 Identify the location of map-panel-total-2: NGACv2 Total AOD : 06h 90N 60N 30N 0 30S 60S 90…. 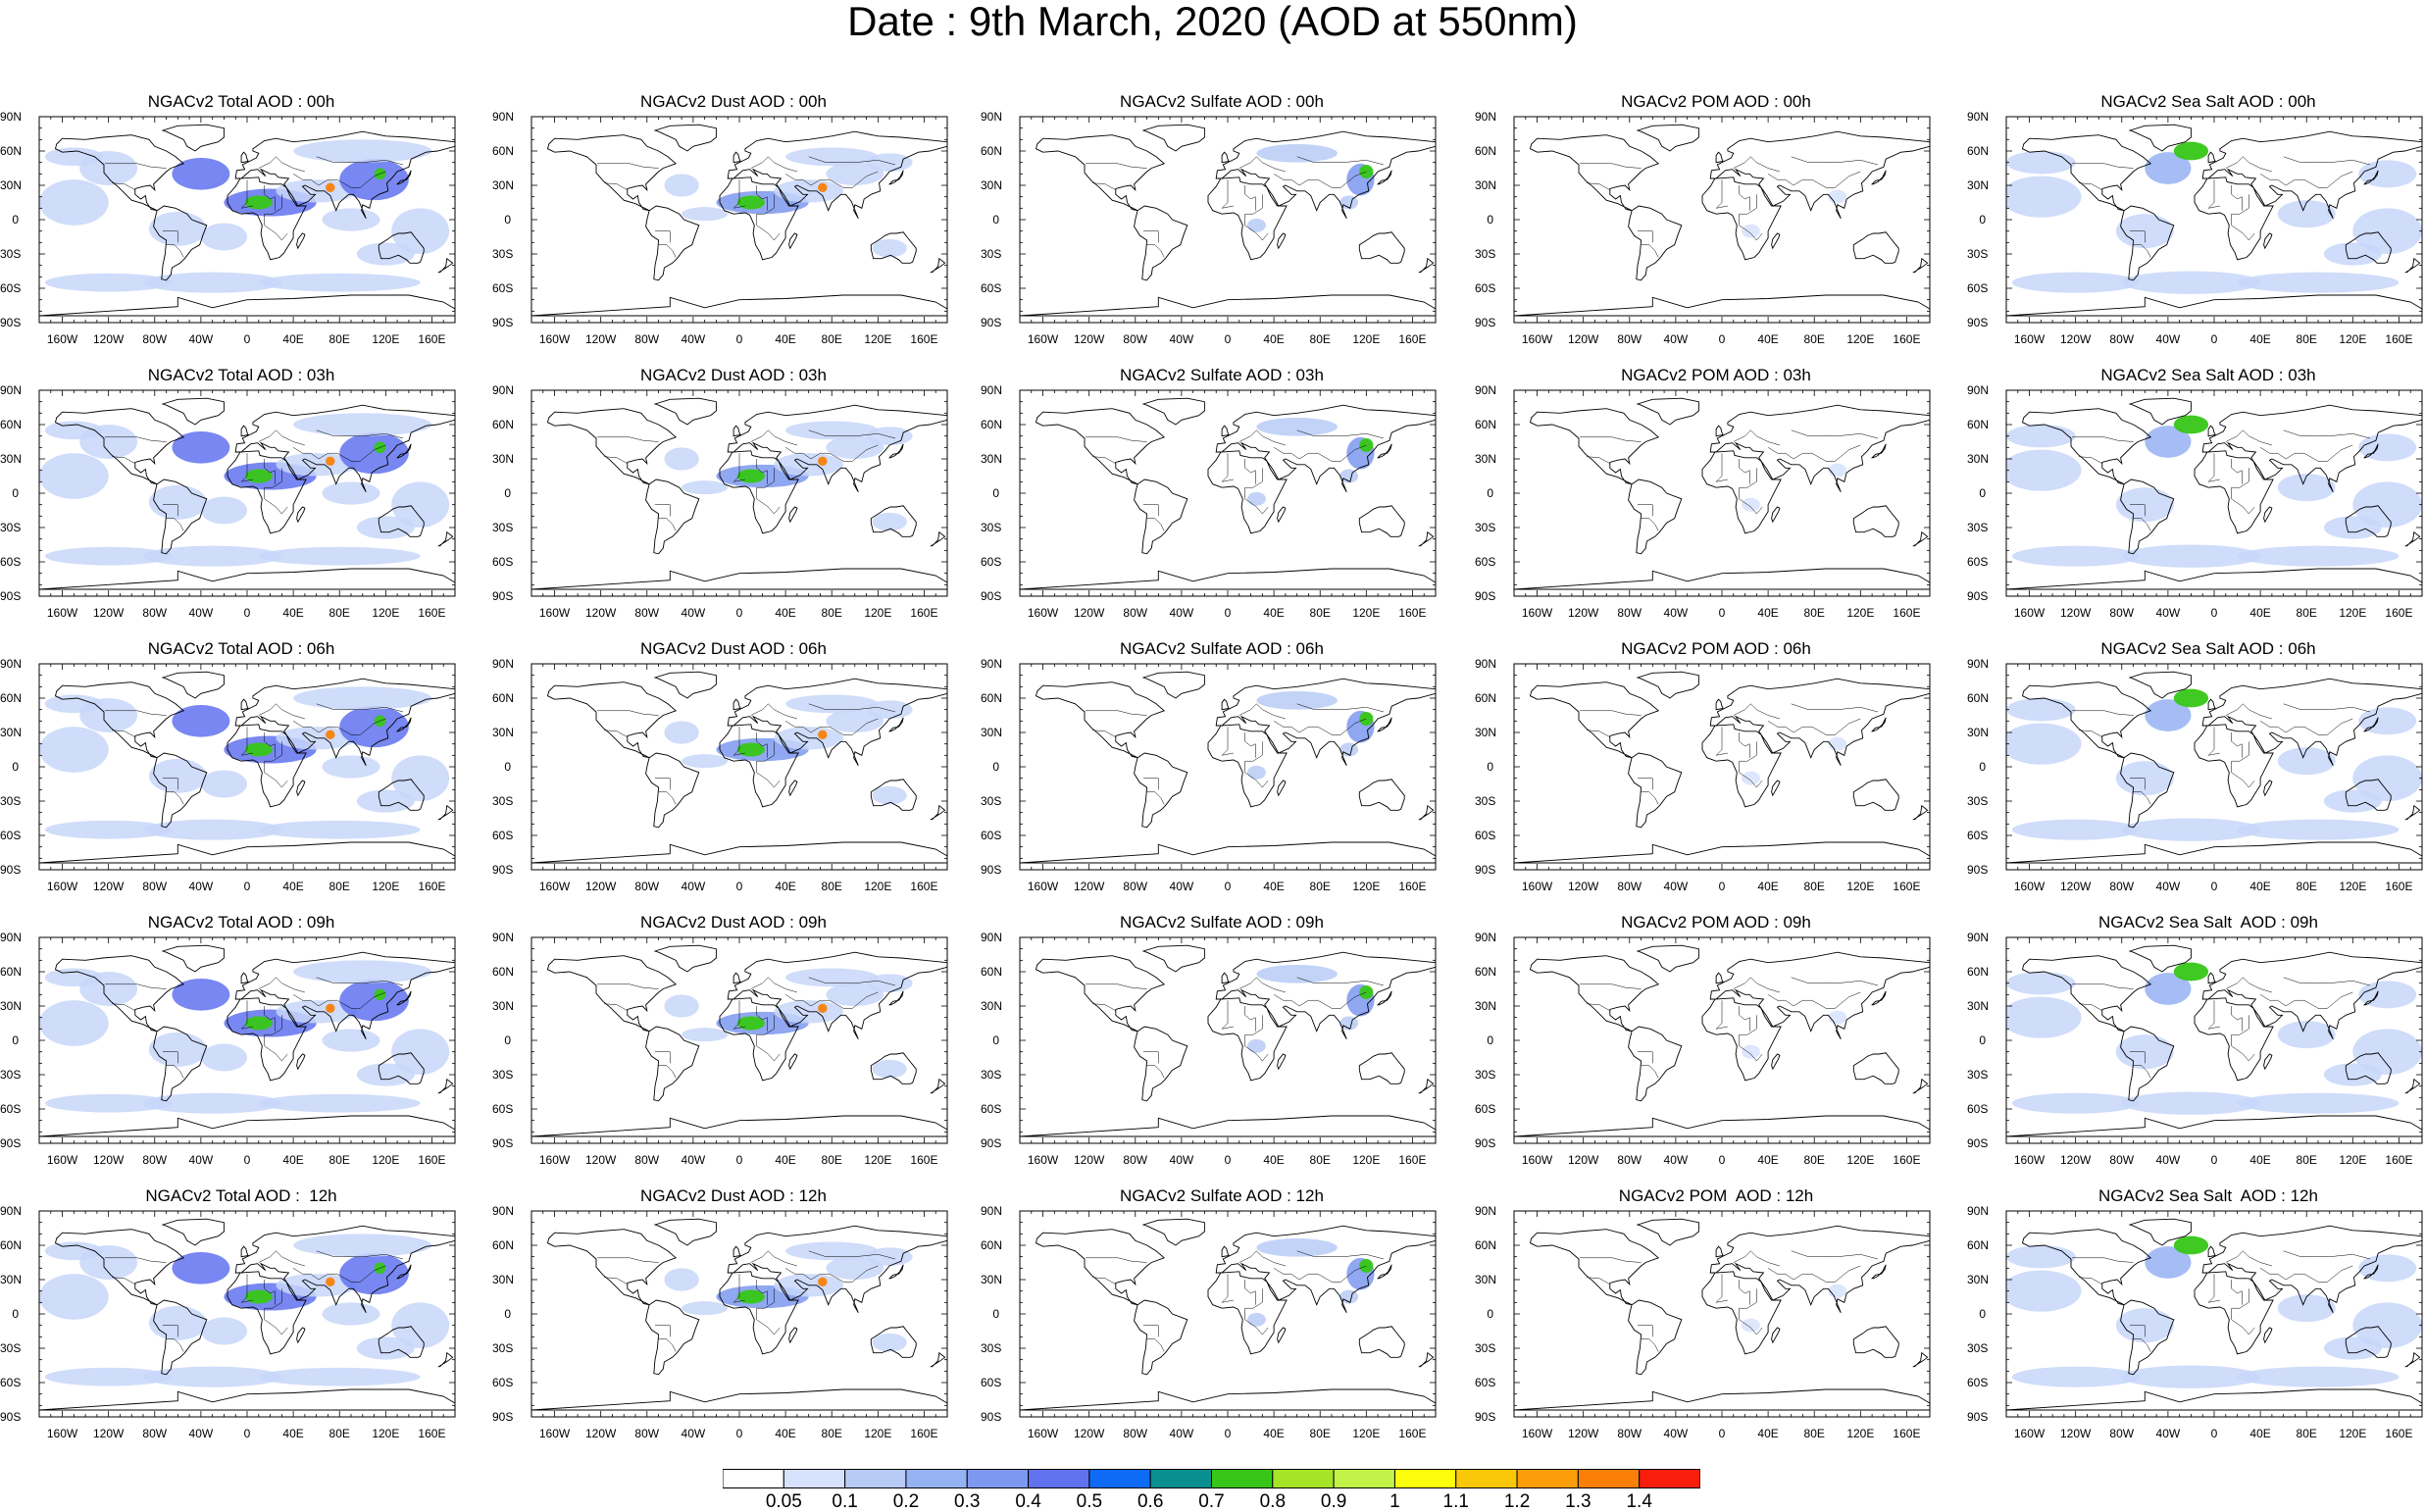
(245, 769).